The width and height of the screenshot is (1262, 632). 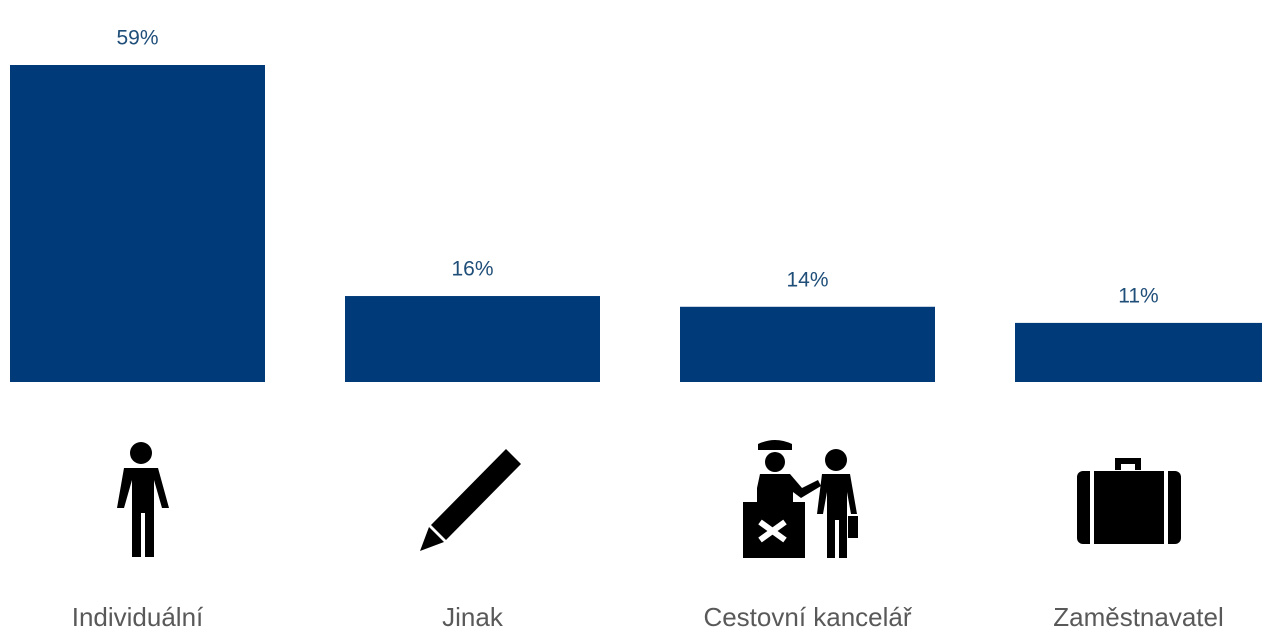 What do you see at coordinates (1138, 295) in the screenshot?
I see `value-label: 11%` at bounding box center [1138, 295].